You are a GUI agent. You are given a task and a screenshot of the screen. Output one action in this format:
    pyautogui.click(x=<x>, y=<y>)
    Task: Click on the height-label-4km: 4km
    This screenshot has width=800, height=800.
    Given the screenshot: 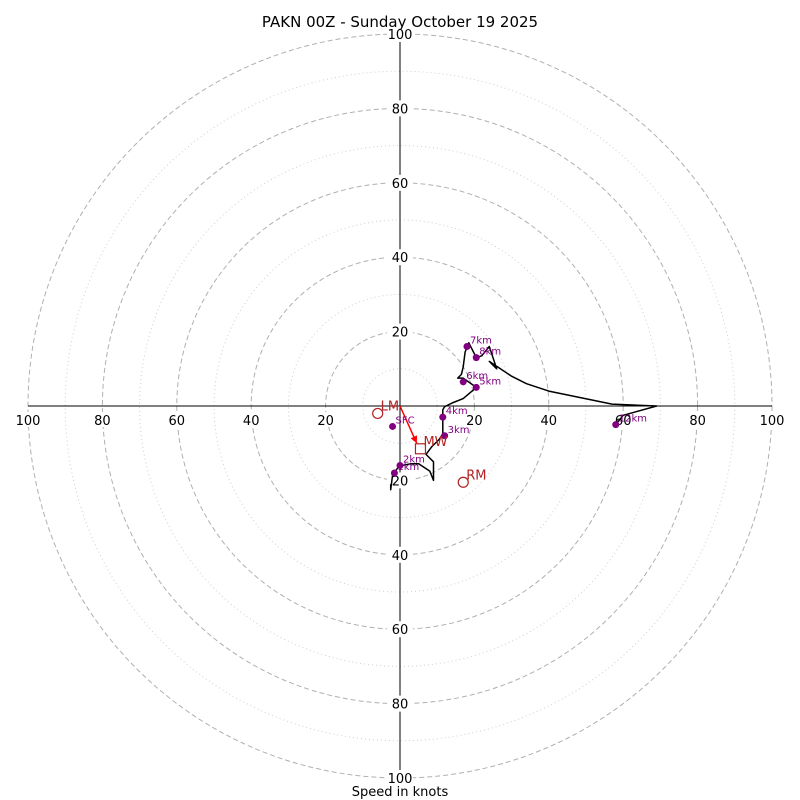 What is the action you would take?
    pyautogui.click(x=457, y=411)
    